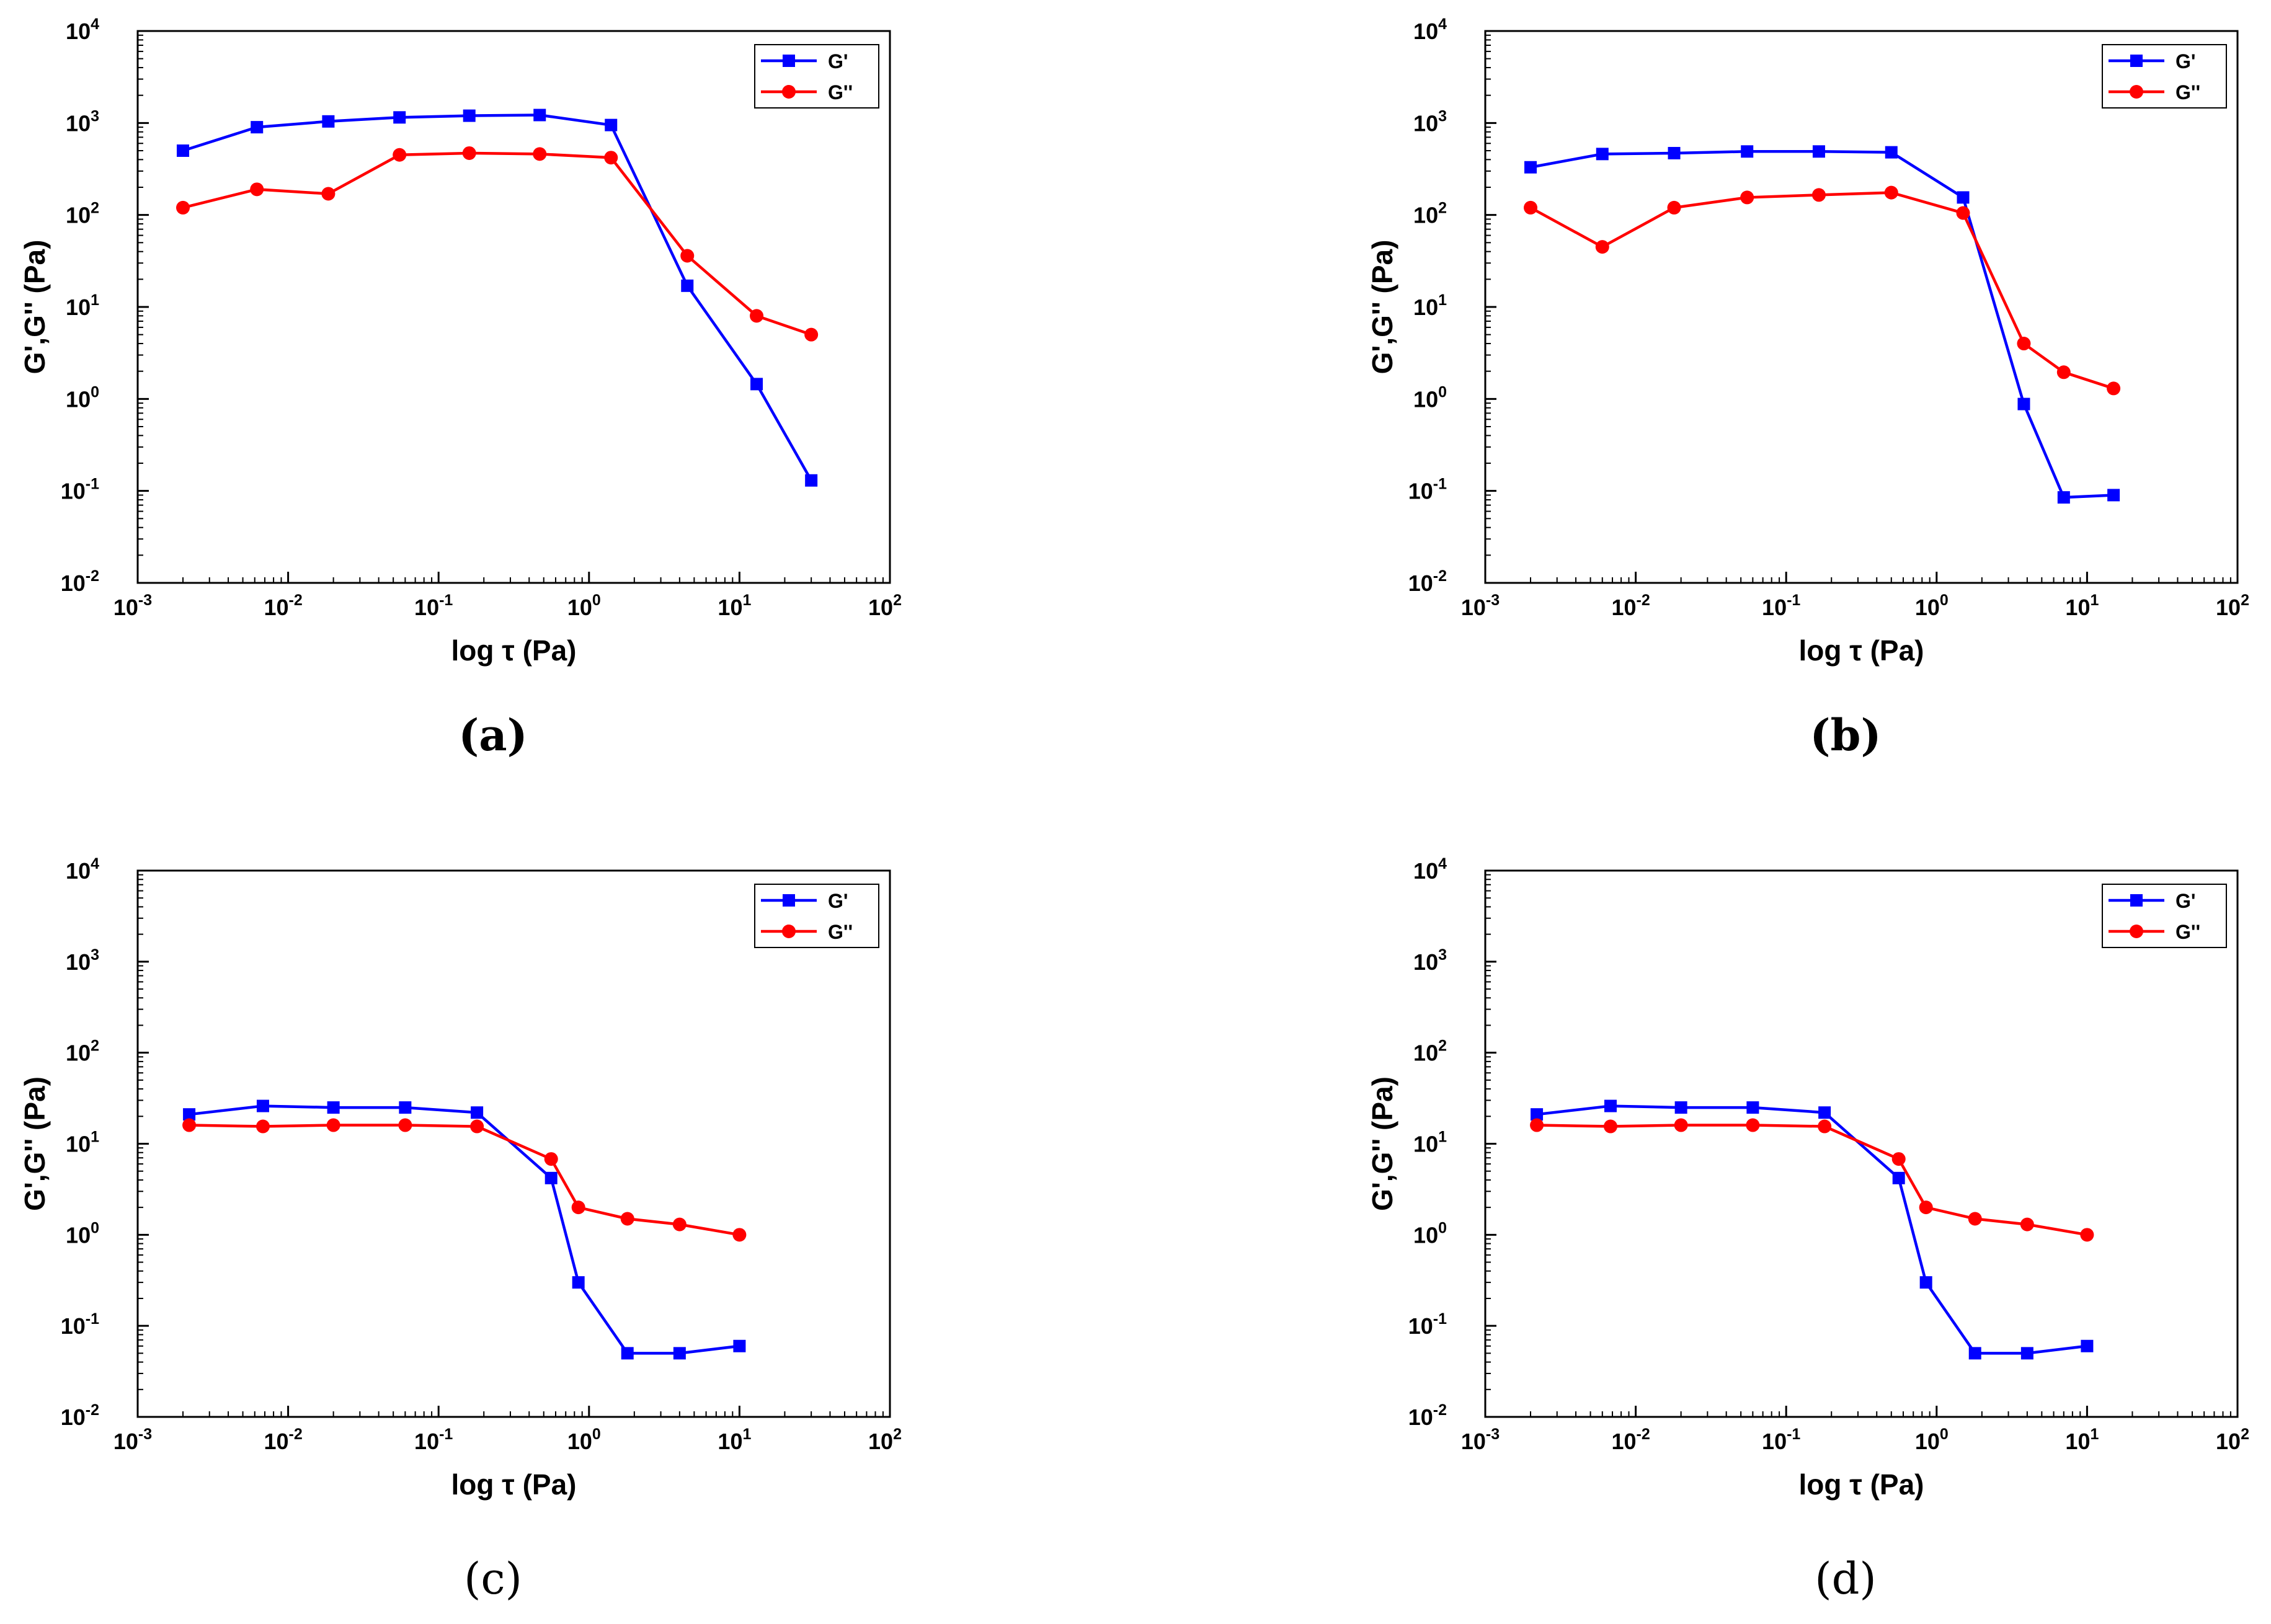  I want to click on x-tick-exp: 1, so click(2094, 600).